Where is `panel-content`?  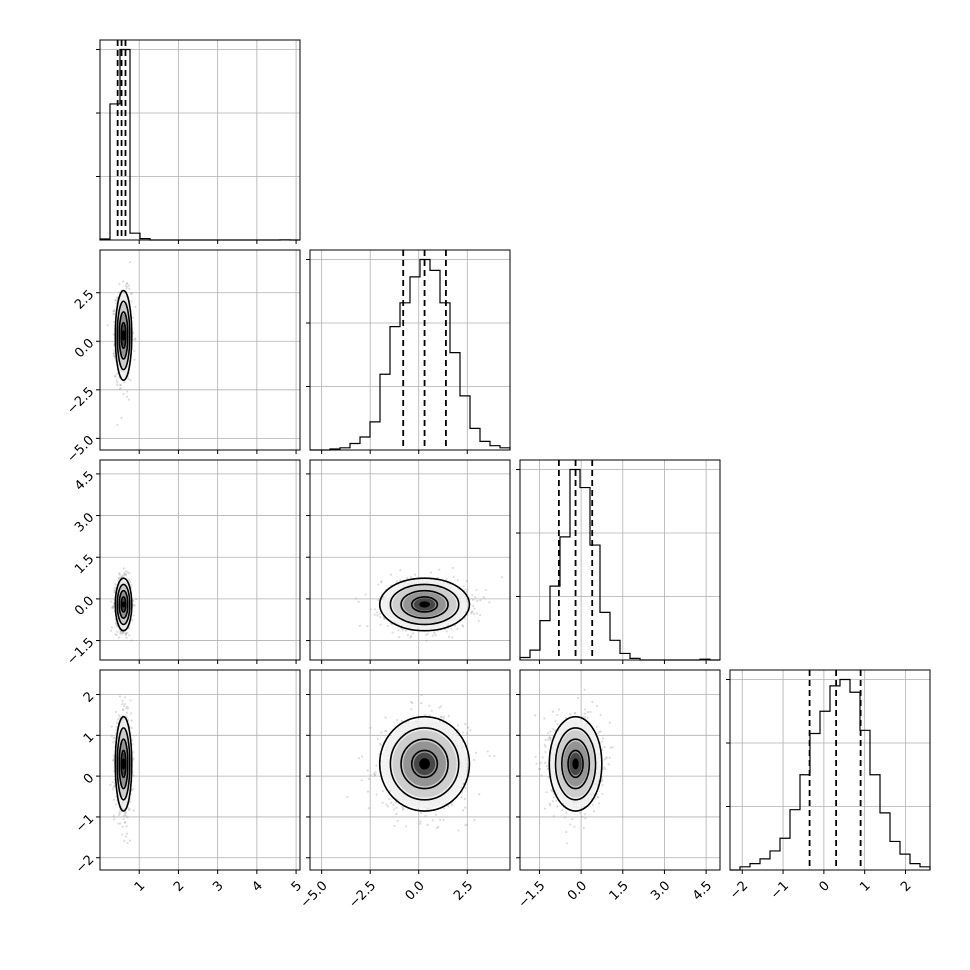 panel-content is located at coordinates (421, 762).